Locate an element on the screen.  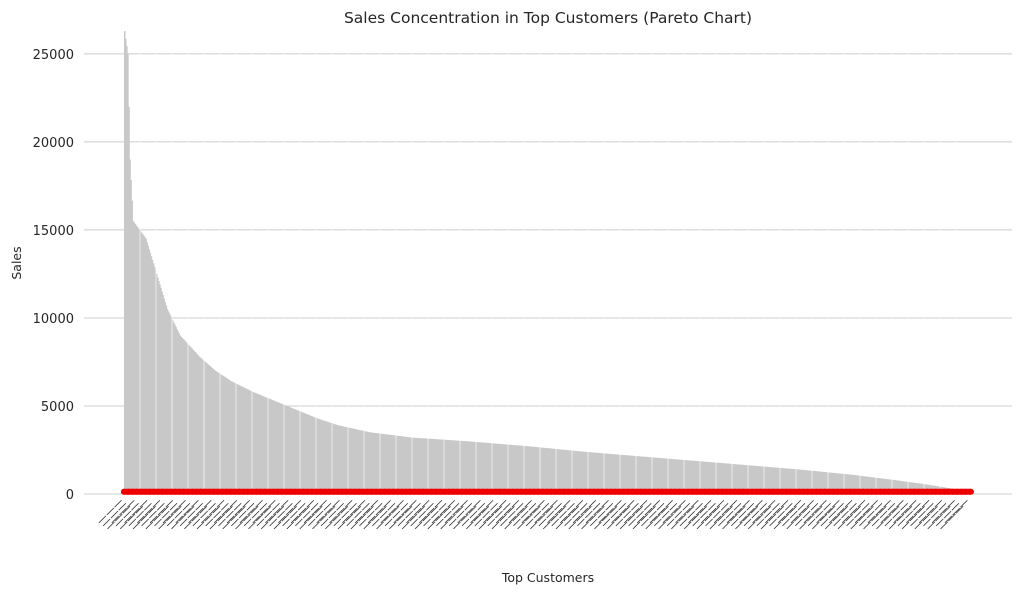
y-tick-label: 25000 is located at coordinates (53, 55).